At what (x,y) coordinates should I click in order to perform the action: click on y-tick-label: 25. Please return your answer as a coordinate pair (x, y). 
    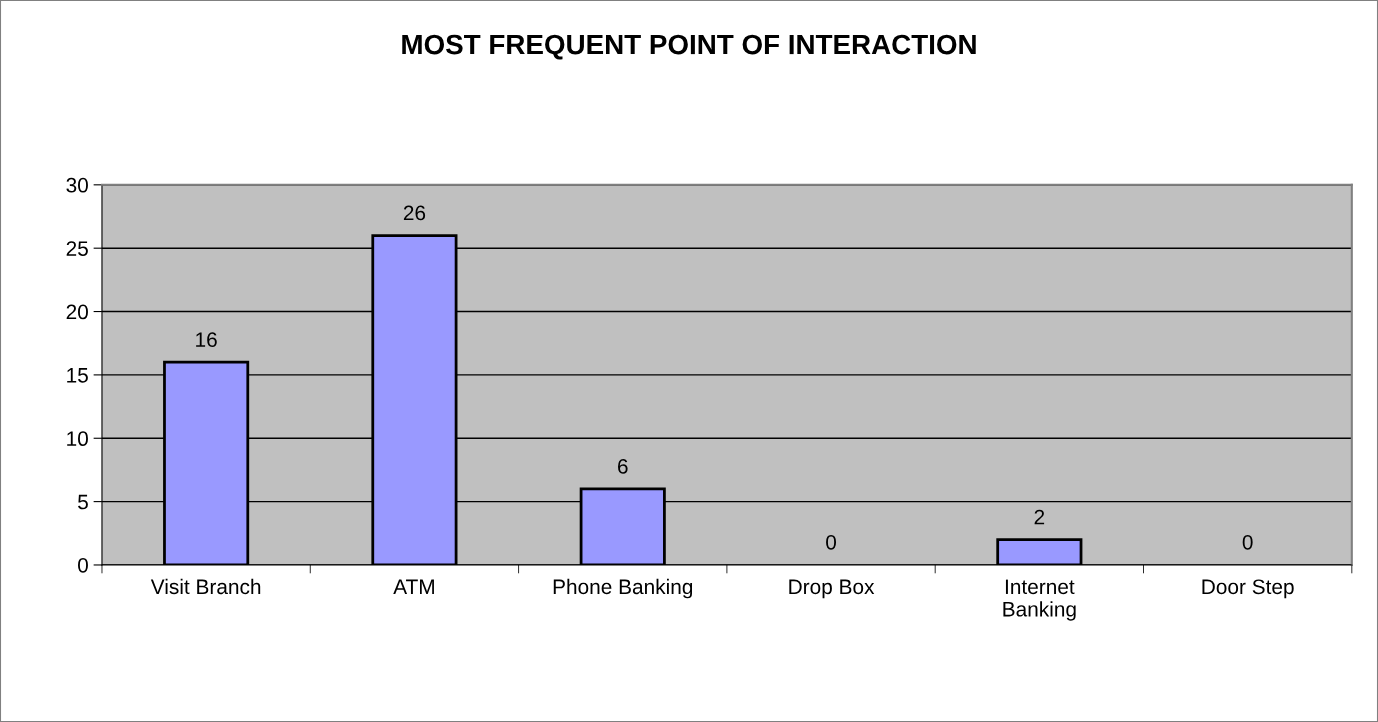
    Looking at the image, I should click on (77, 248).